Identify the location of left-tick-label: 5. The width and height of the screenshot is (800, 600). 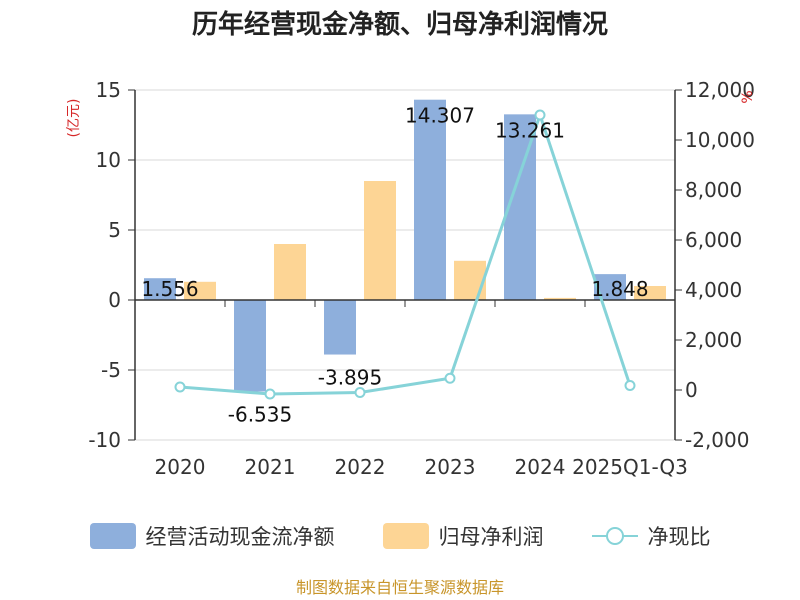
(114, 230).